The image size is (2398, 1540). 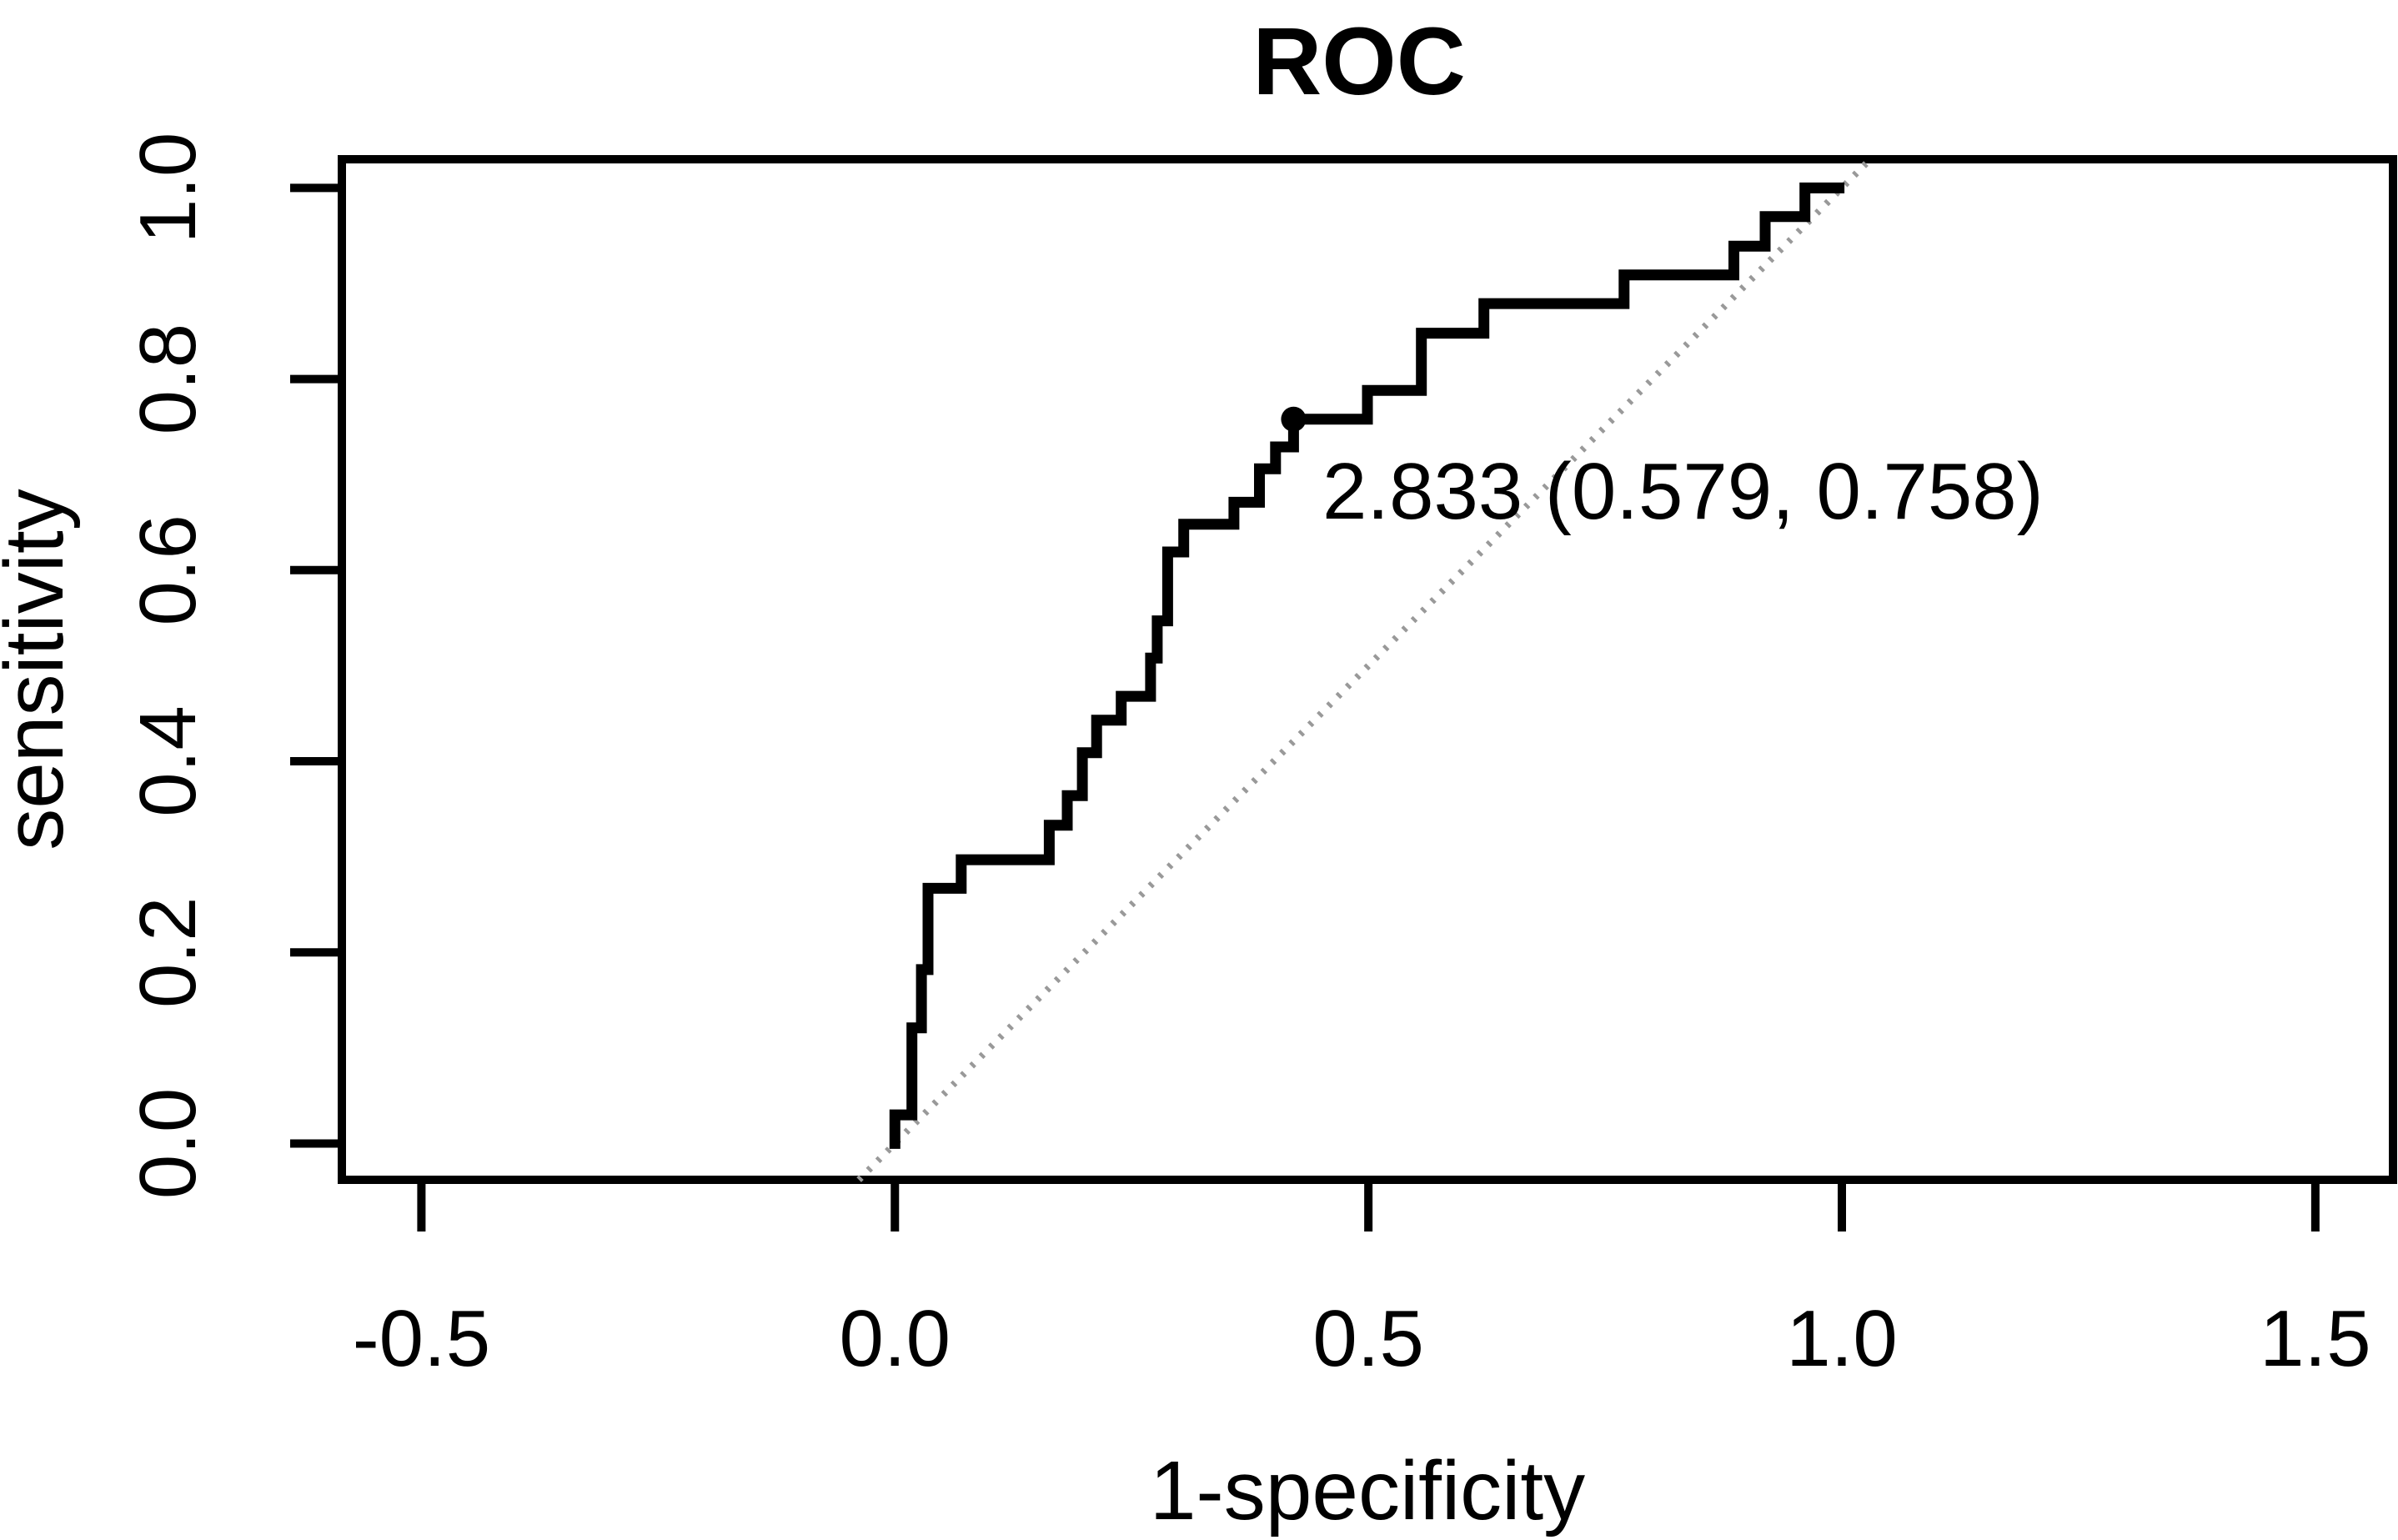 I want to click on y-tick-label: 1.0, so click(x=168, y=188).